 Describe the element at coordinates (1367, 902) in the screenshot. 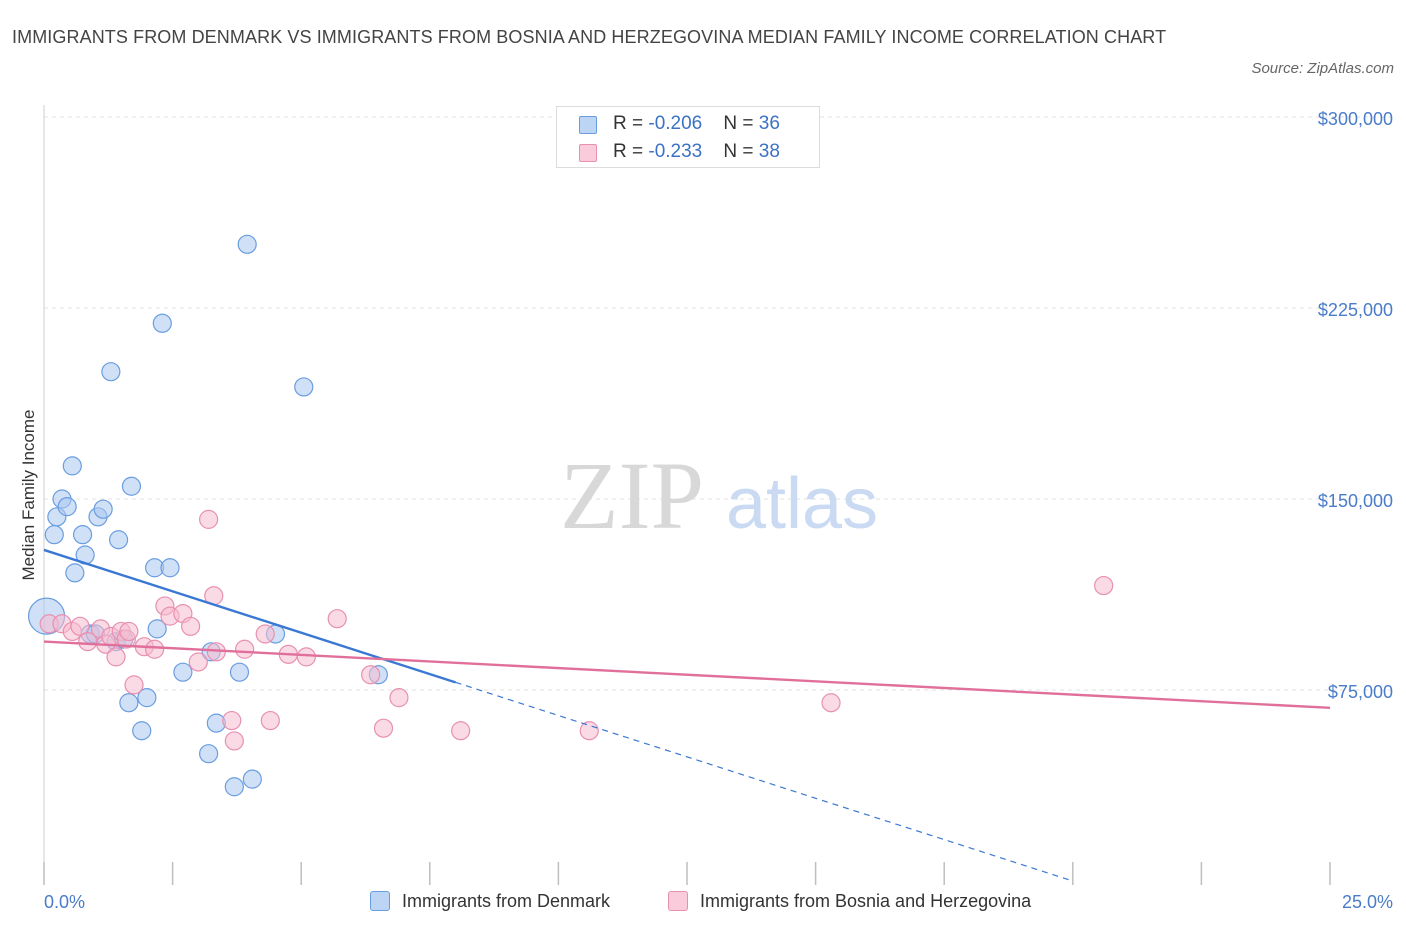

I see `x-tick-label-max: 25.0%` at that location.